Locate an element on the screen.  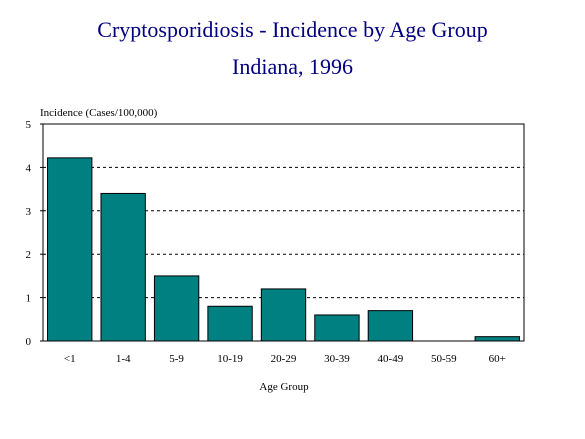
x-tick-label: 20-29 is located at coordinates (284, 359).